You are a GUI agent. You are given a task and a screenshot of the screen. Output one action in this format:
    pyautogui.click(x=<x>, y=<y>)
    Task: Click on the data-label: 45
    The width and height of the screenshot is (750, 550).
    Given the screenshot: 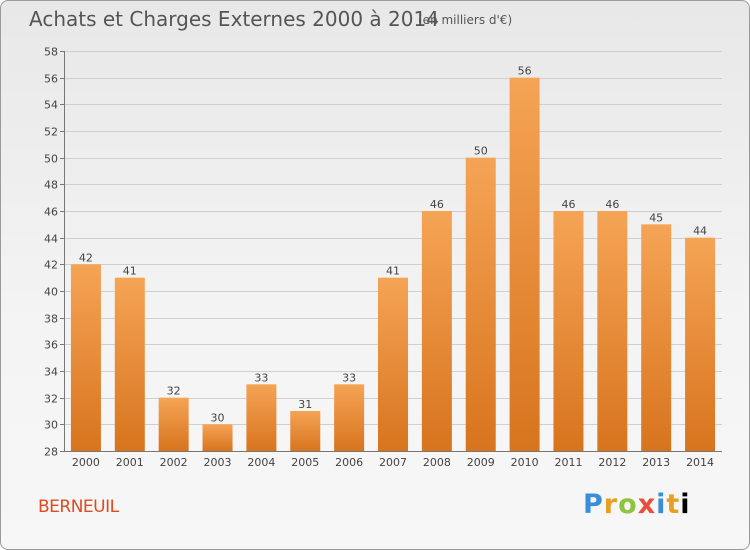 What is the action you would take?
    pyautogui.click(x=656, y=217)
    